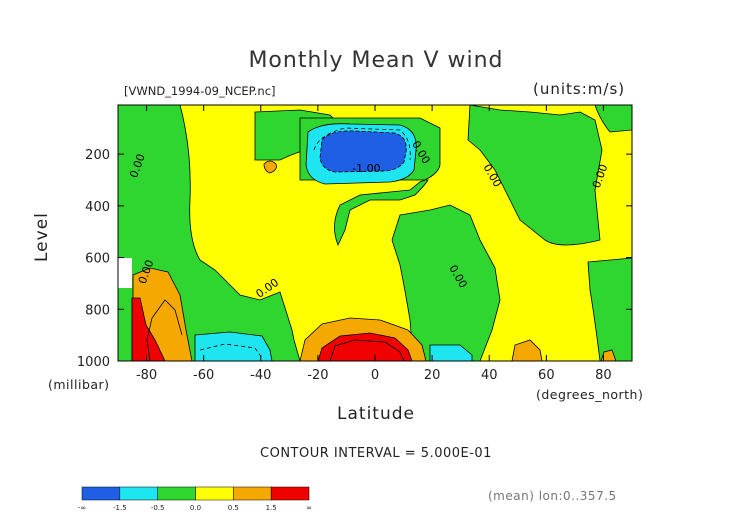 The height and width of the screenshot is (532, 752). What do you see at coordinates (446, 282) in the screenshot?
I see `region-green-mid-right` at bounding box center [446, 282].